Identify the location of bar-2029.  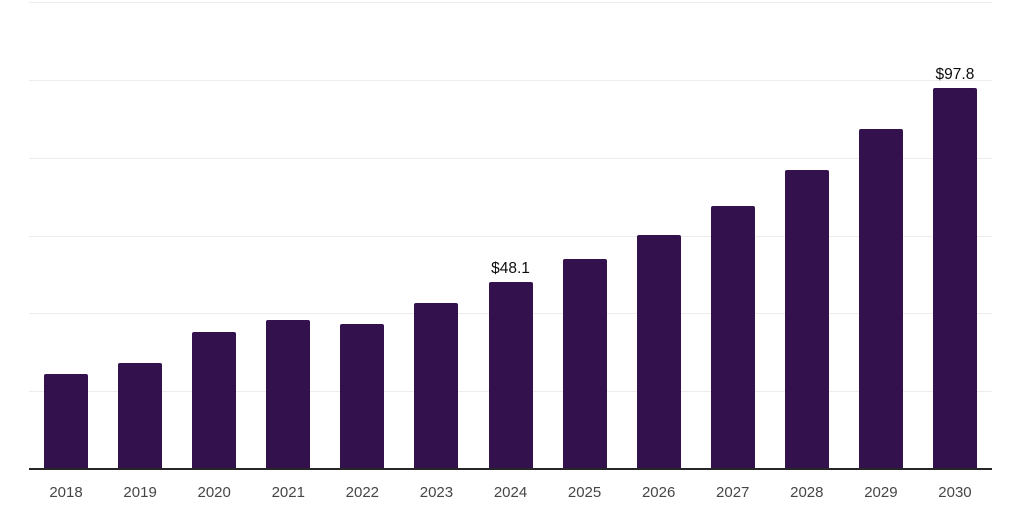
(880, 299).